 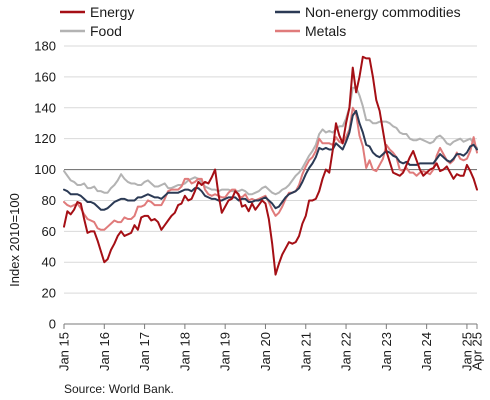 What do you see at coordinates (386, 351) in the screenshot?
I see `x-tick-label: Jan 23` at bounding box center [386, 351].